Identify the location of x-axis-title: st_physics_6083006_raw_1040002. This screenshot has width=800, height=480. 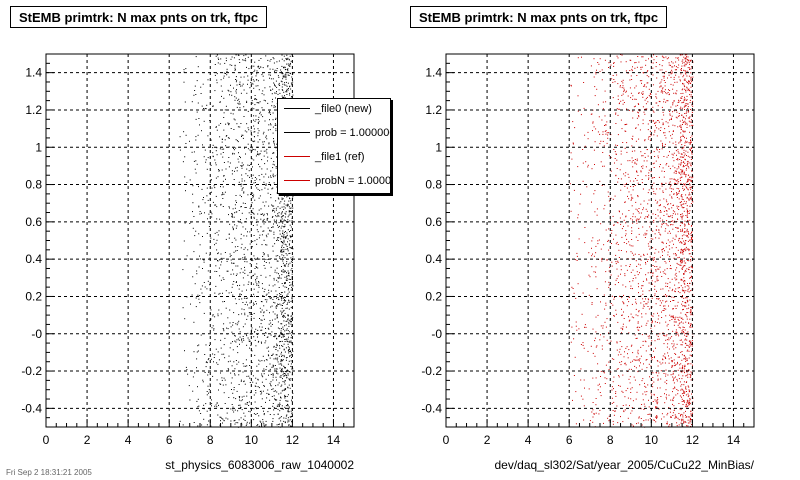
(259, 465).